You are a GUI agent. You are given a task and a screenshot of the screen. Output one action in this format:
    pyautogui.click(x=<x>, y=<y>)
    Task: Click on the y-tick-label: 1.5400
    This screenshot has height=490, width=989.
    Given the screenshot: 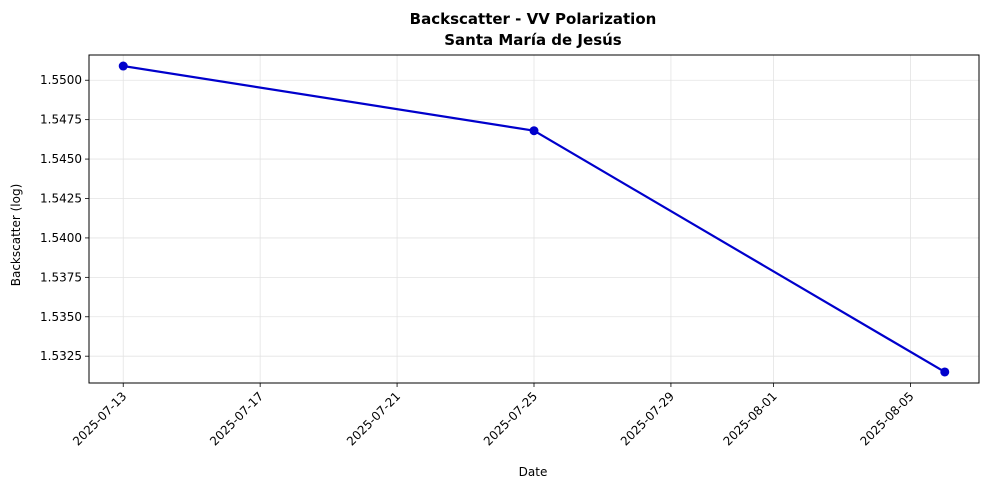 What is the action you would take?
    pyautogui.click(x=61, y=238)
    